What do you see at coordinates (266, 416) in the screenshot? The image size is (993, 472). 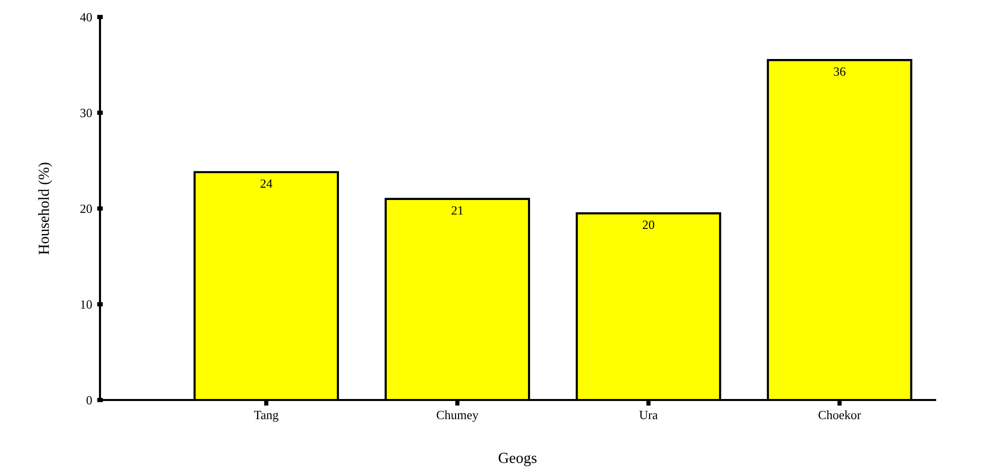 I see `x-tick-label: Tang` at bounding box center [266, 416].